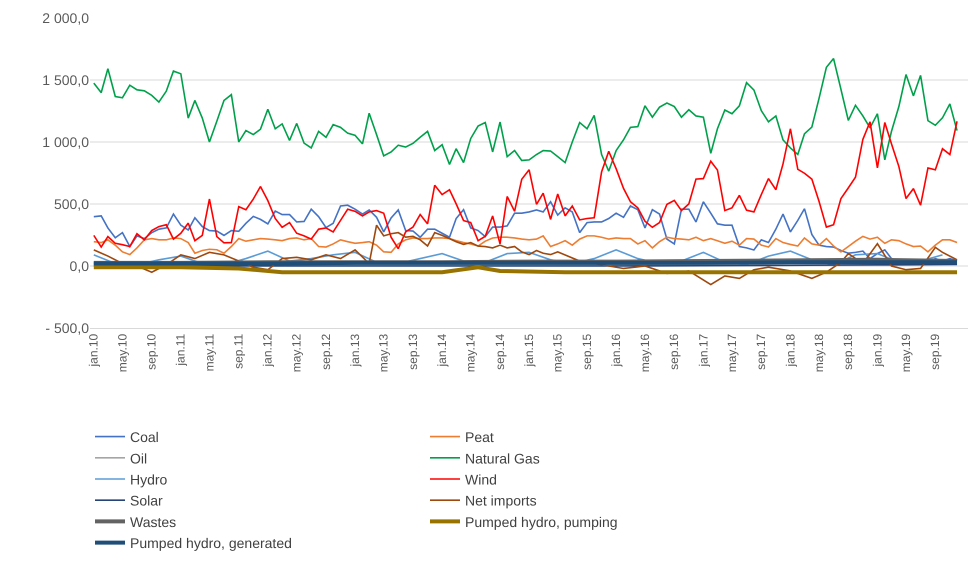 This screenshot has width=978, height=573. Describe the element at coordinates (819, 352) in the screenshot. I see `x-tick-label: may.18` at that location.